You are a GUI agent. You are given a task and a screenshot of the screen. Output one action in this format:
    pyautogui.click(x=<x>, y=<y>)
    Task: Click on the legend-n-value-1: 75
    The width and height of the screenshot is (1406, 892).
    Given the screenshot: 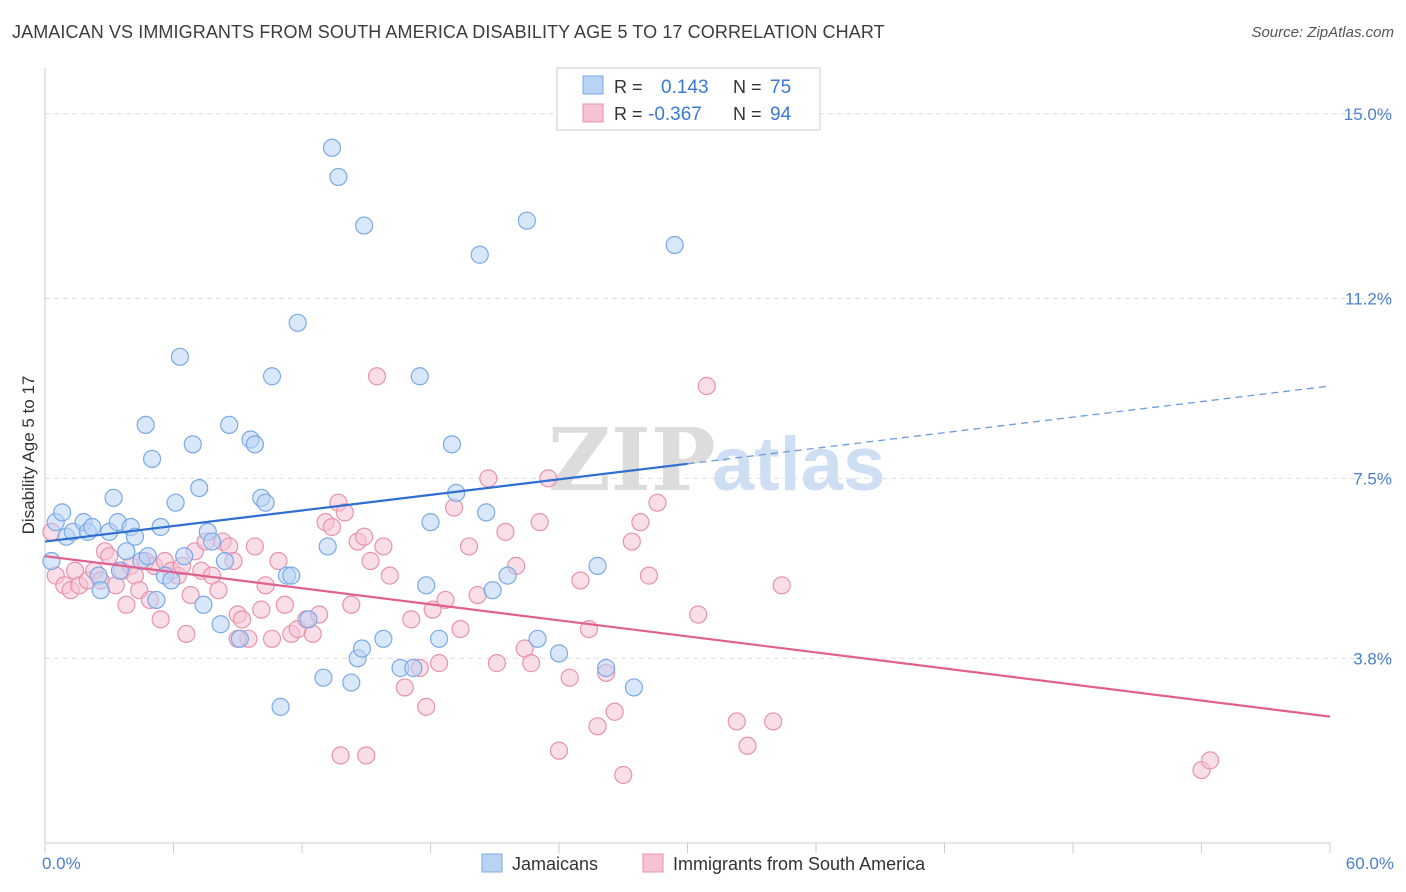 What is the action you would take?
    pyautogui.click(x=780, y=87)
    